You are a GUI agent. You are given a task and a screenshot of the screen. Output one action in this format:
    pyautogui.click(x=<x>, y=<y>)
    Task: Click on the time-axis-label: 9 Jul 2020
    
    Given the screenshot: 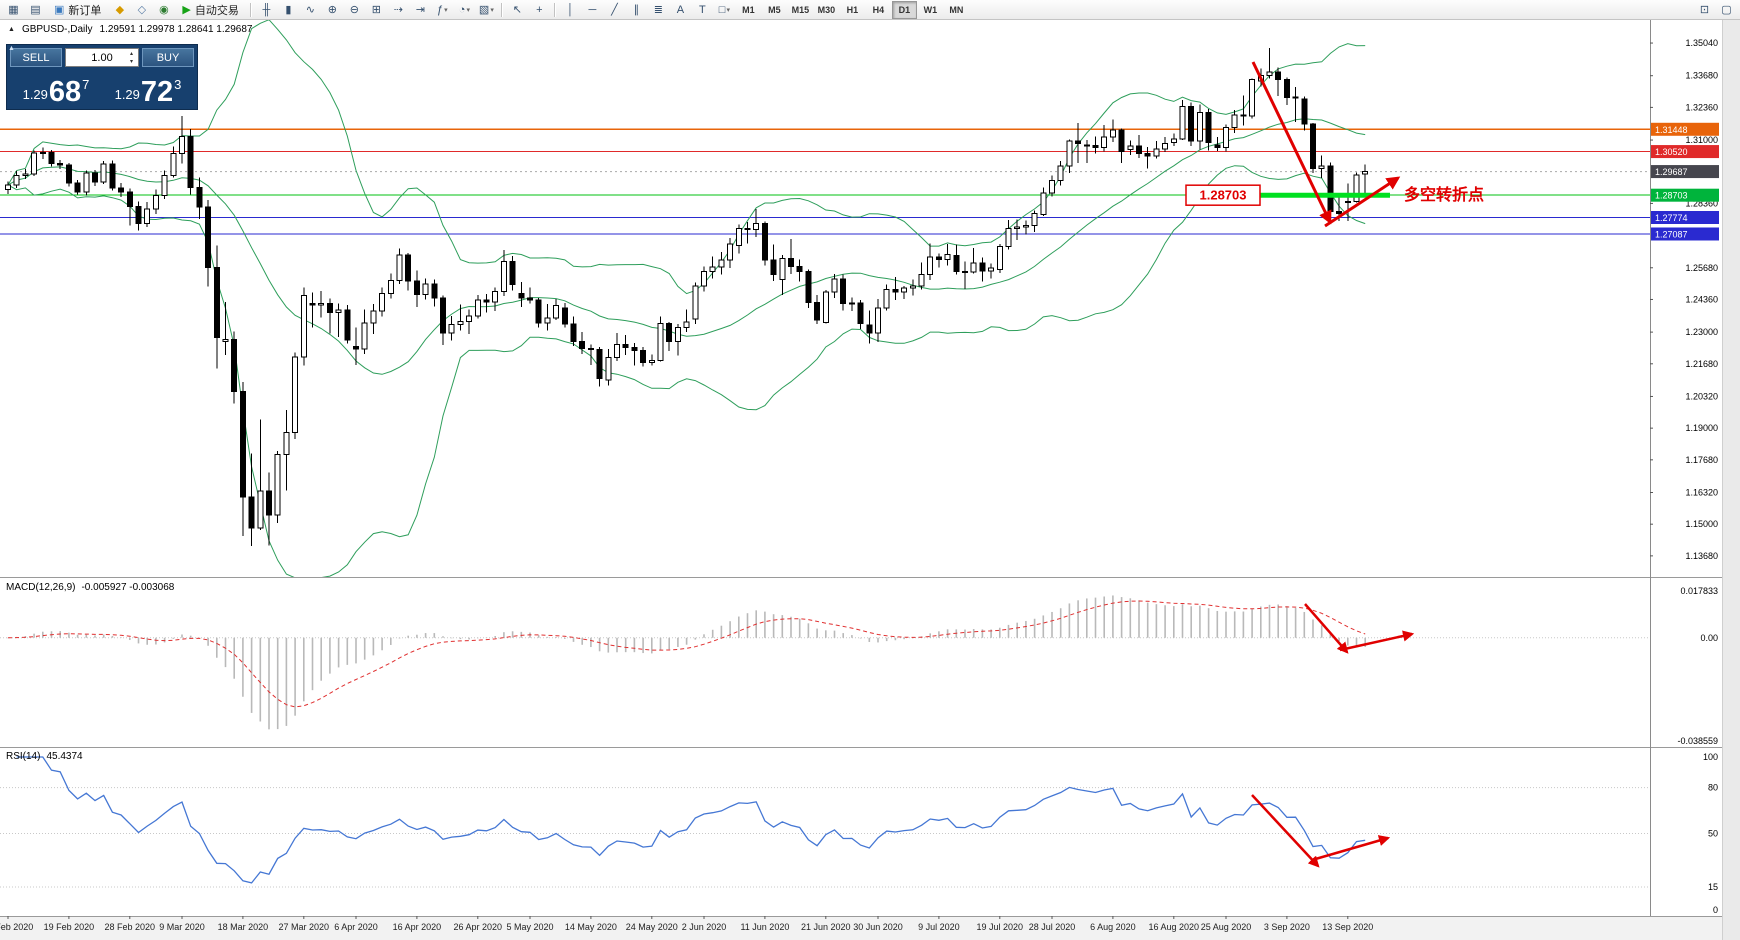 What is the action you would take?
    pyautogui.click(x=939, y=927)
    